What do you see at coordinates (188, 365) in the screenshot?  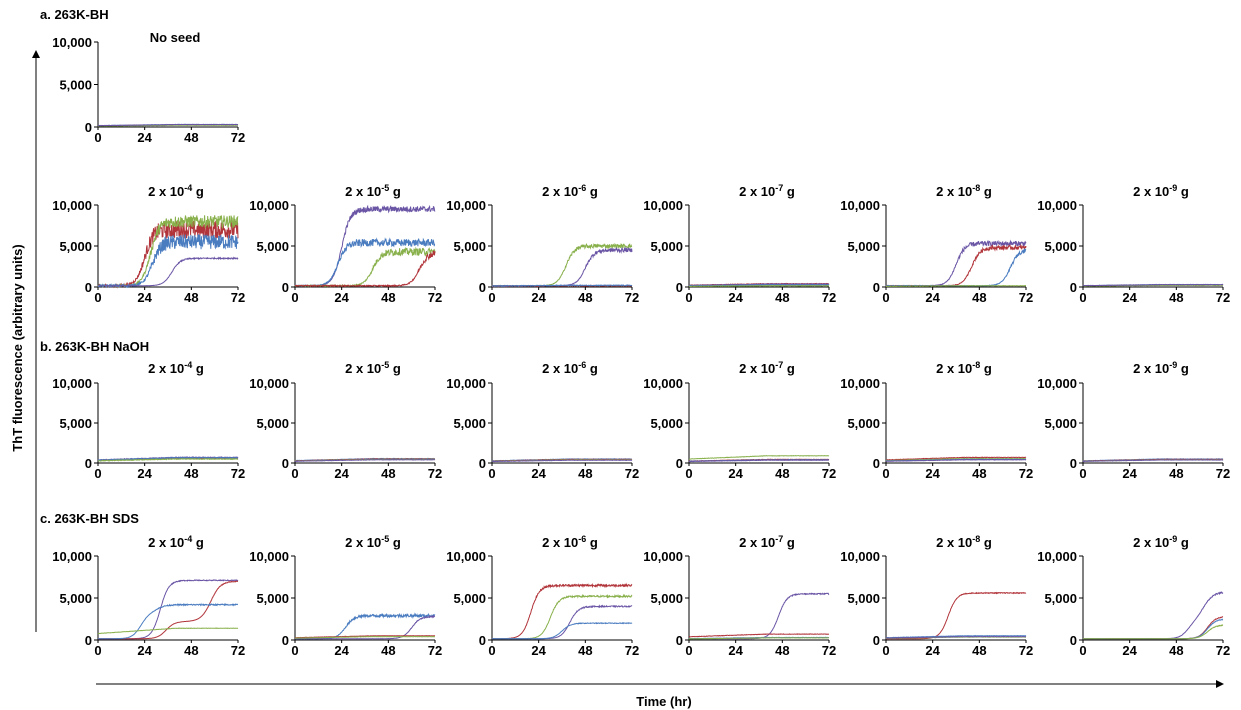 I see `panel-title-exponent: -4` at bounding box center [188, 365].